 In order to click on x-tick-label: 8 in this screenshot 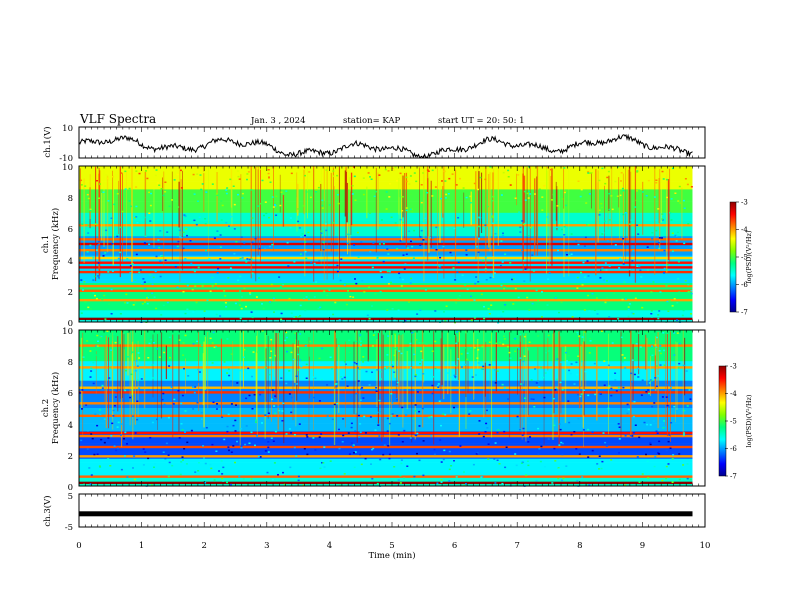, I will do `click(579, 546)`.